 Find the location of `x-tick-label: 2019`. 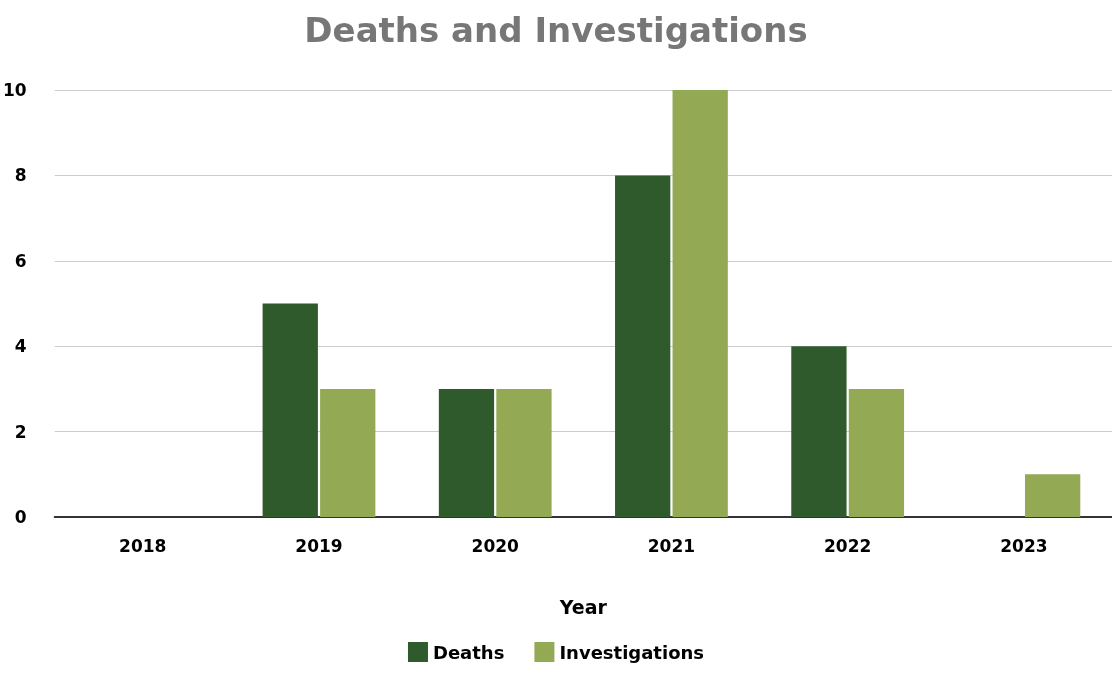

x-tick-label: 2019 is located at coordinates (319, 545).